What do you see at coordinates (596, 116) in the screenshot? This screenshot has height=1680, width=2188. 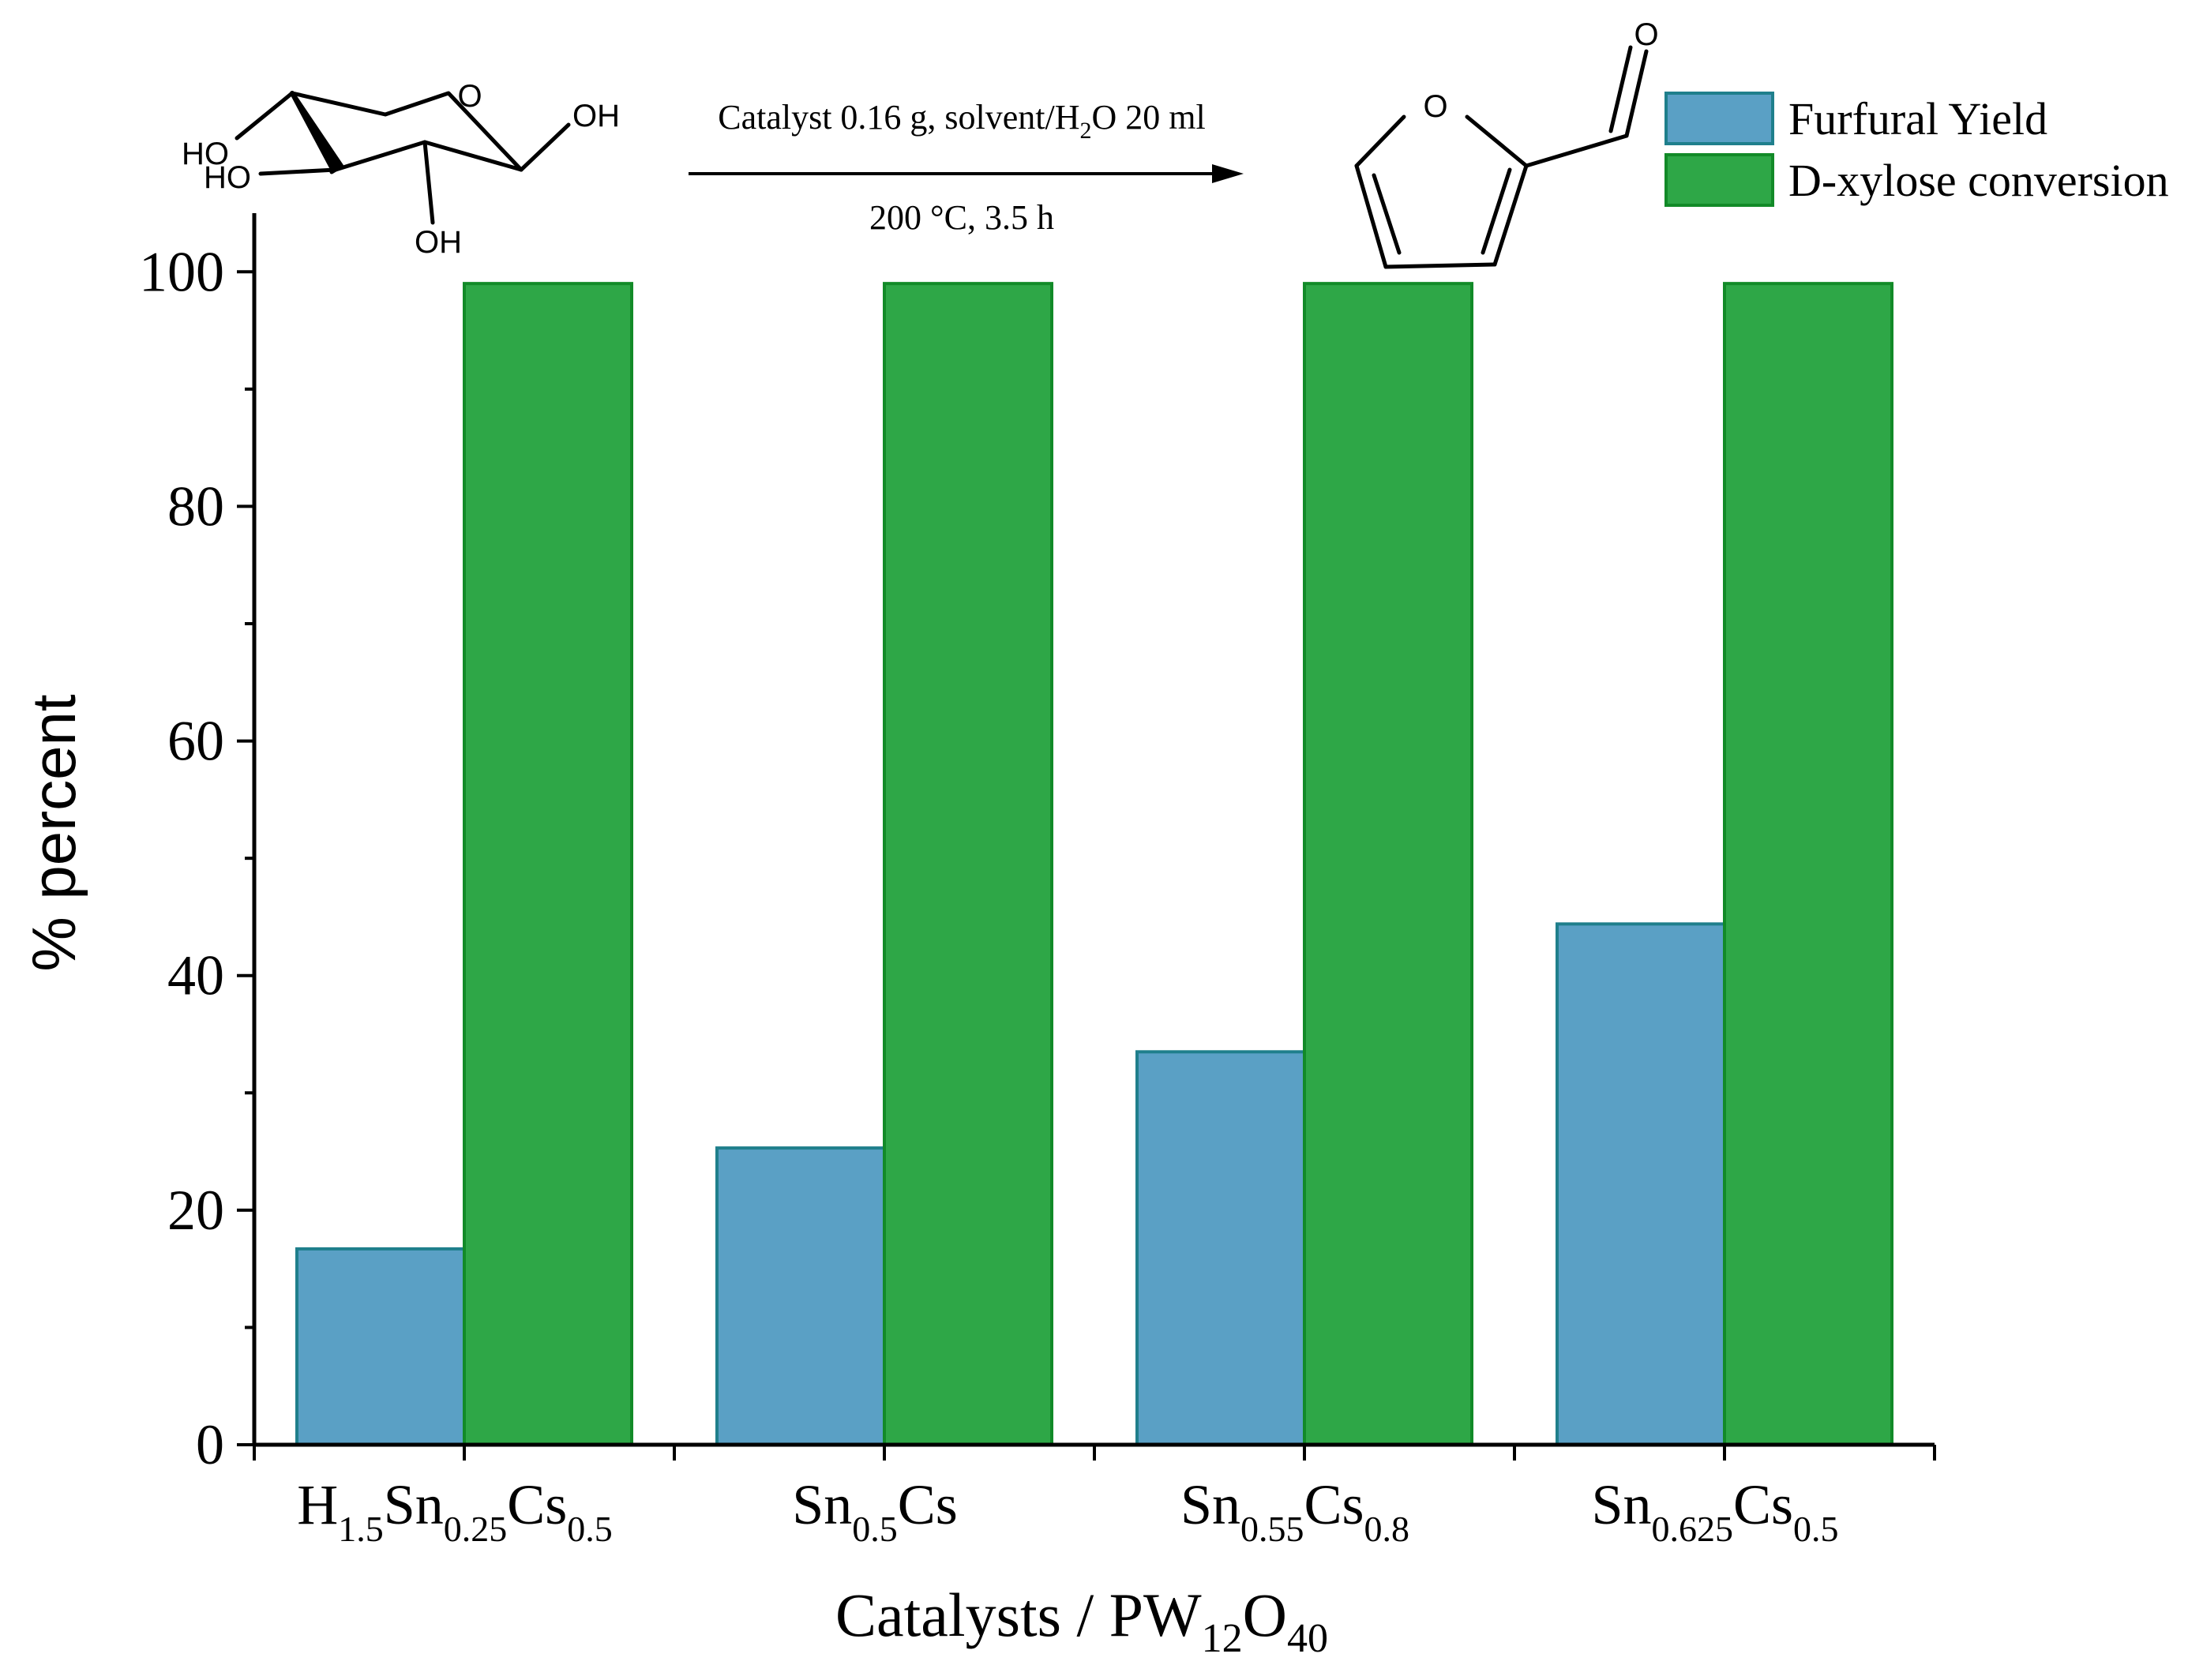 I see `xylose-oh-right: OH` at bounding box center [596, 116].